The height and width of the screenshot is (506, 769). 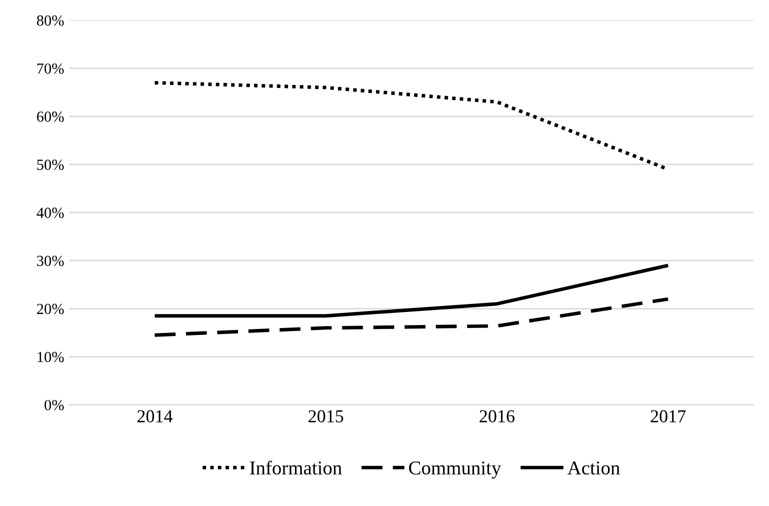 I want to click on y-tick-label: 70%, so click(x=50, y=68).